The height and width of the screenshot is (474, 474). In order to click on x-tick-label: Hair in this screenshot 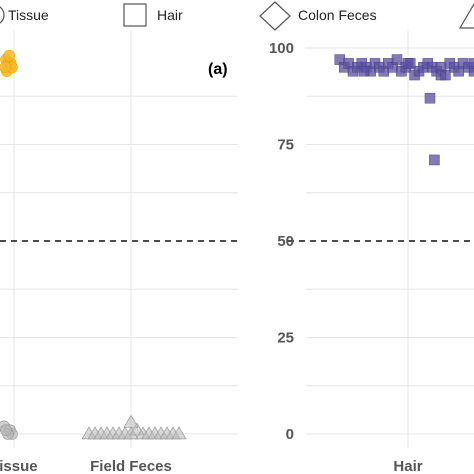, I will do `click(407, 466)`.